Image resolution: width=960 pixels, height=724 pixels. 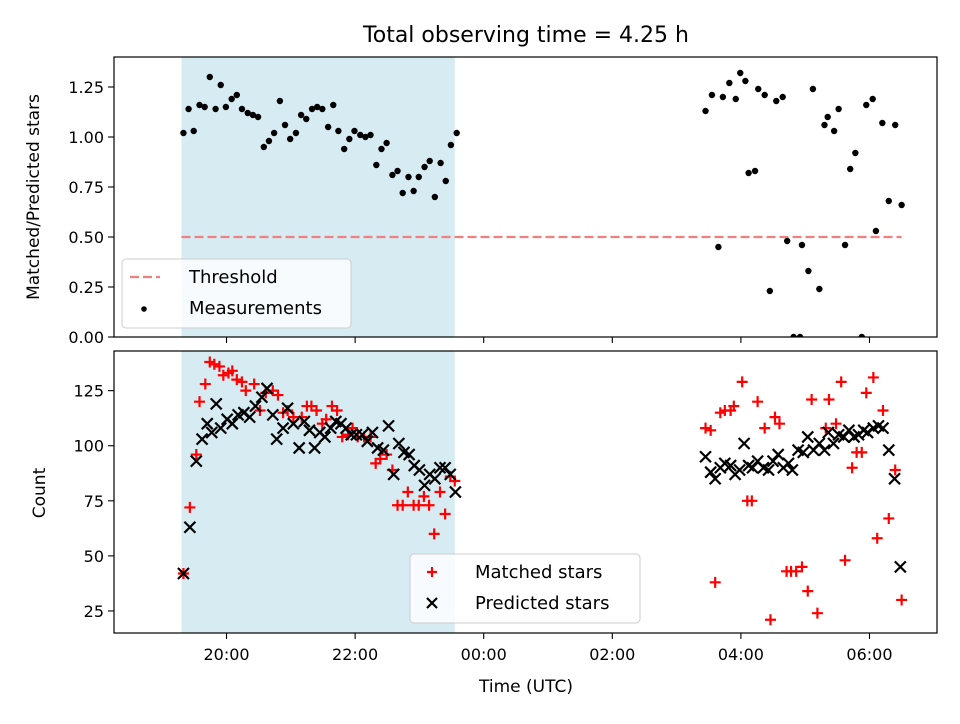 I want to click on top-legend: Threshold Measurements, so click(x=236, y=293).